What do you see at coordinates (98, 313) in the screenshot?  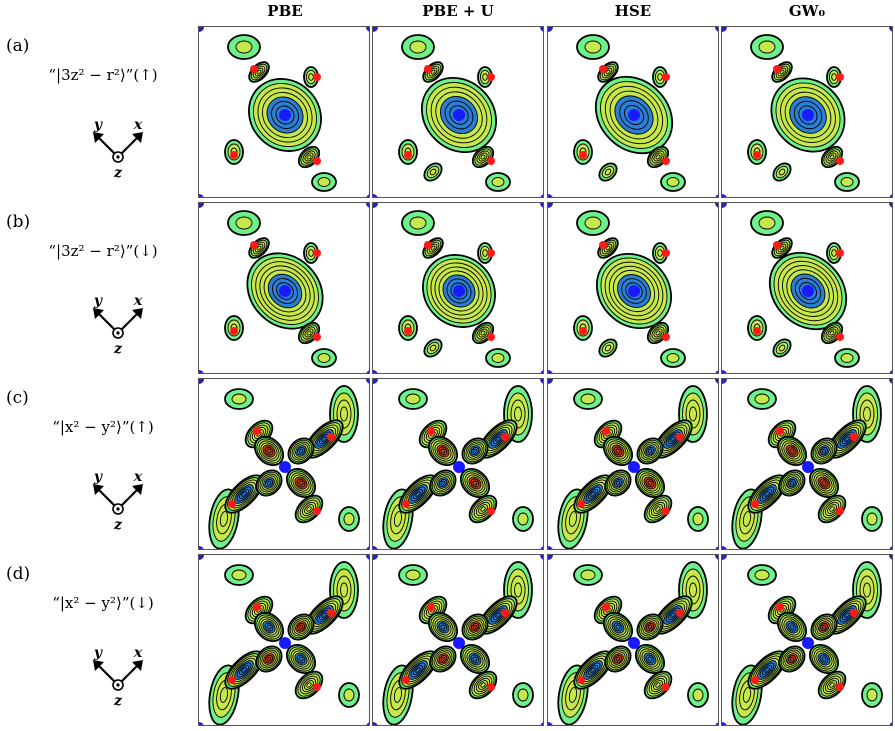 I see `arrow-head-y` at bounding box center [98, 313].